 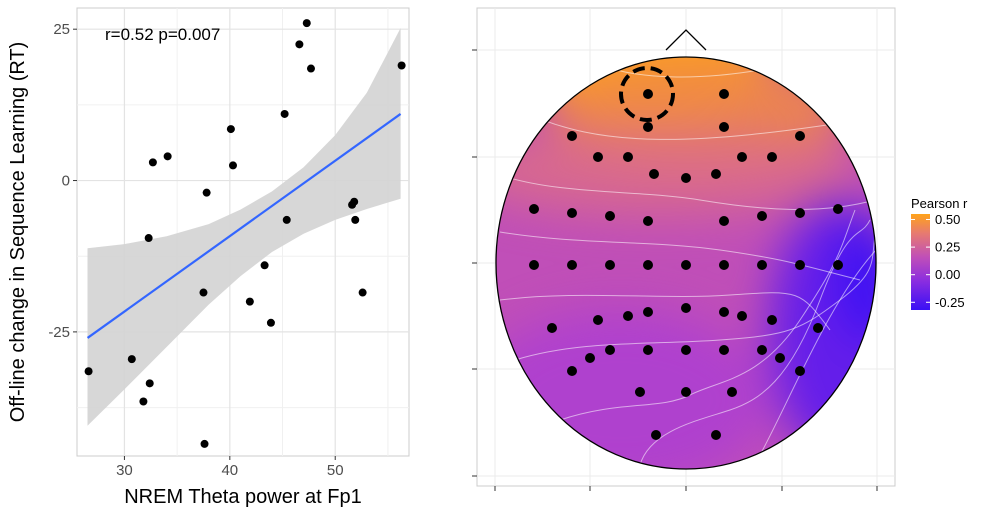 I want to click on y-tick-label: -25, so click(x=59, y=332).